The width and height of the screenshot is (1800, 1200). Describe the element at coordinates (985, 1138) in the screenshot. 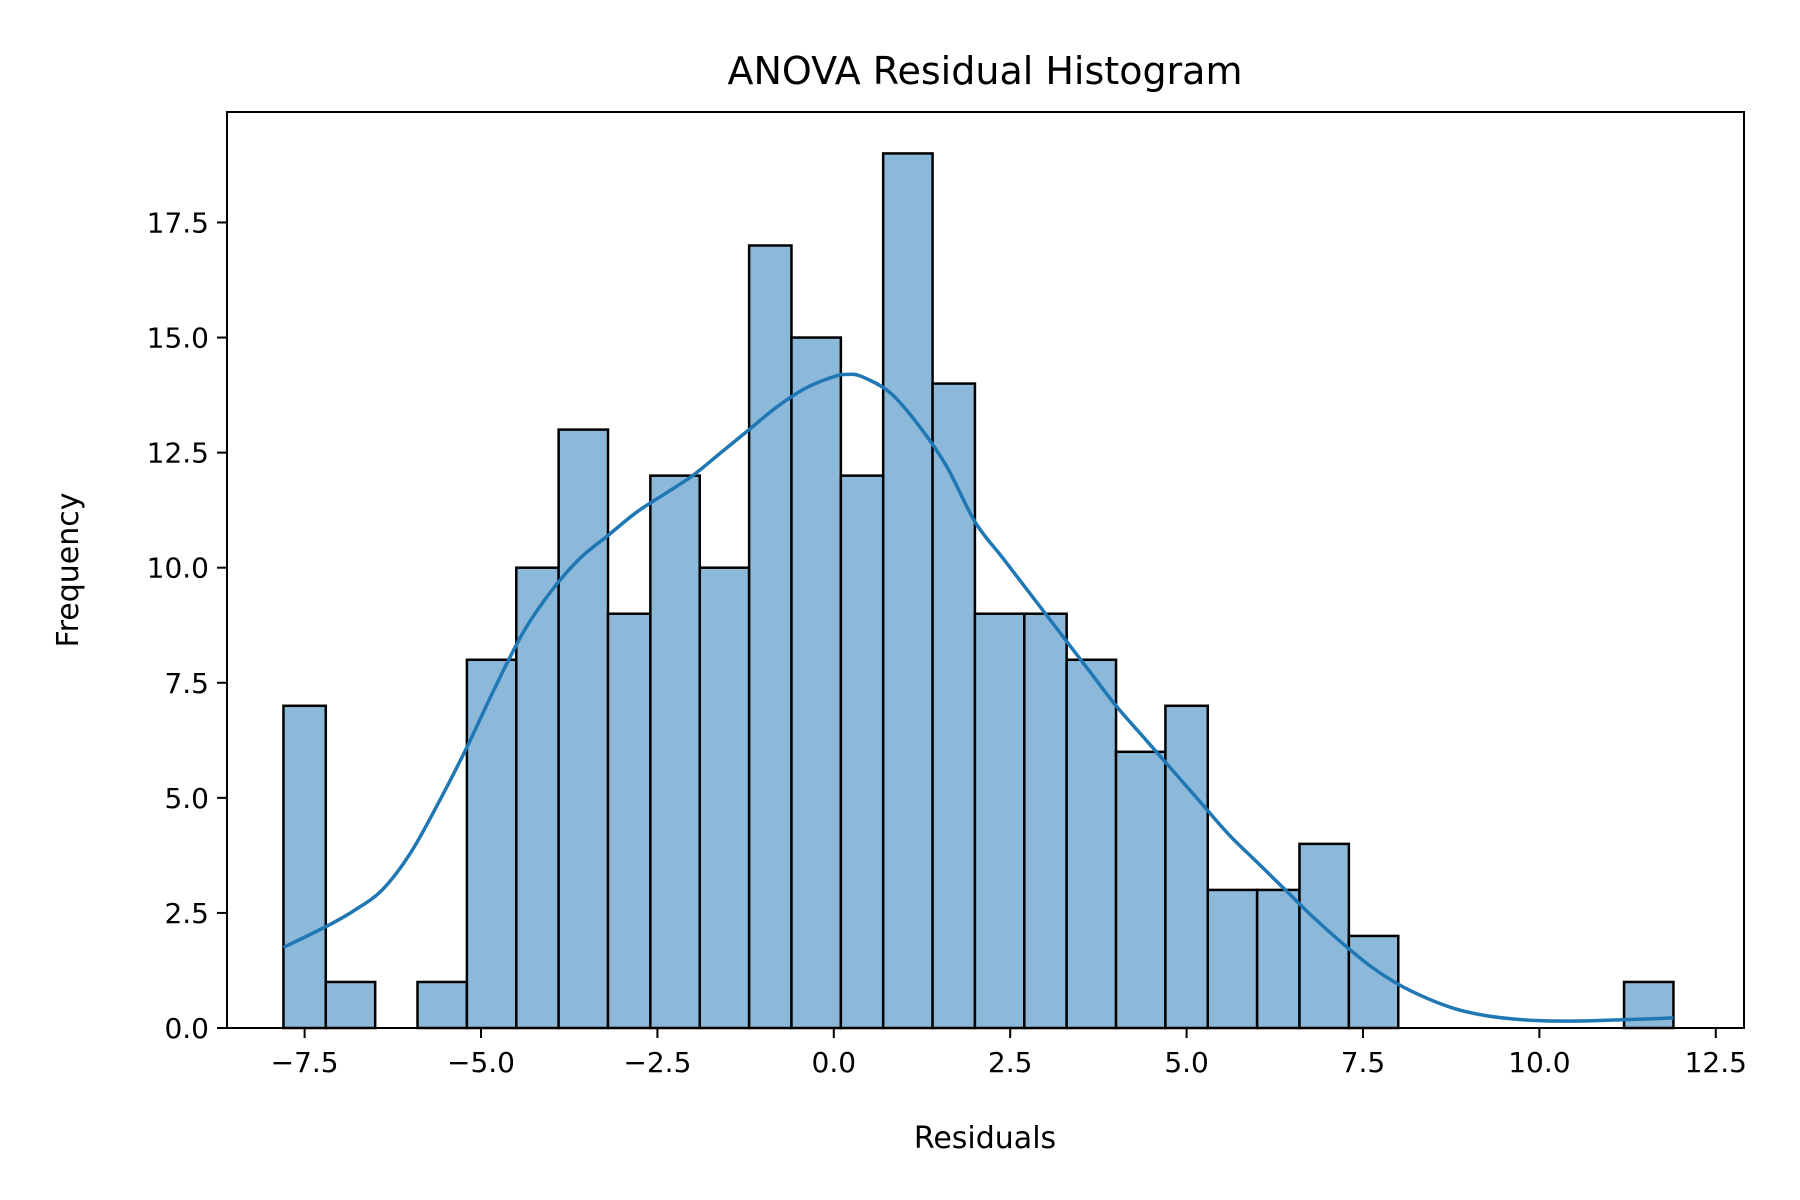

I see `x-axis-label: Residuals` at that location.